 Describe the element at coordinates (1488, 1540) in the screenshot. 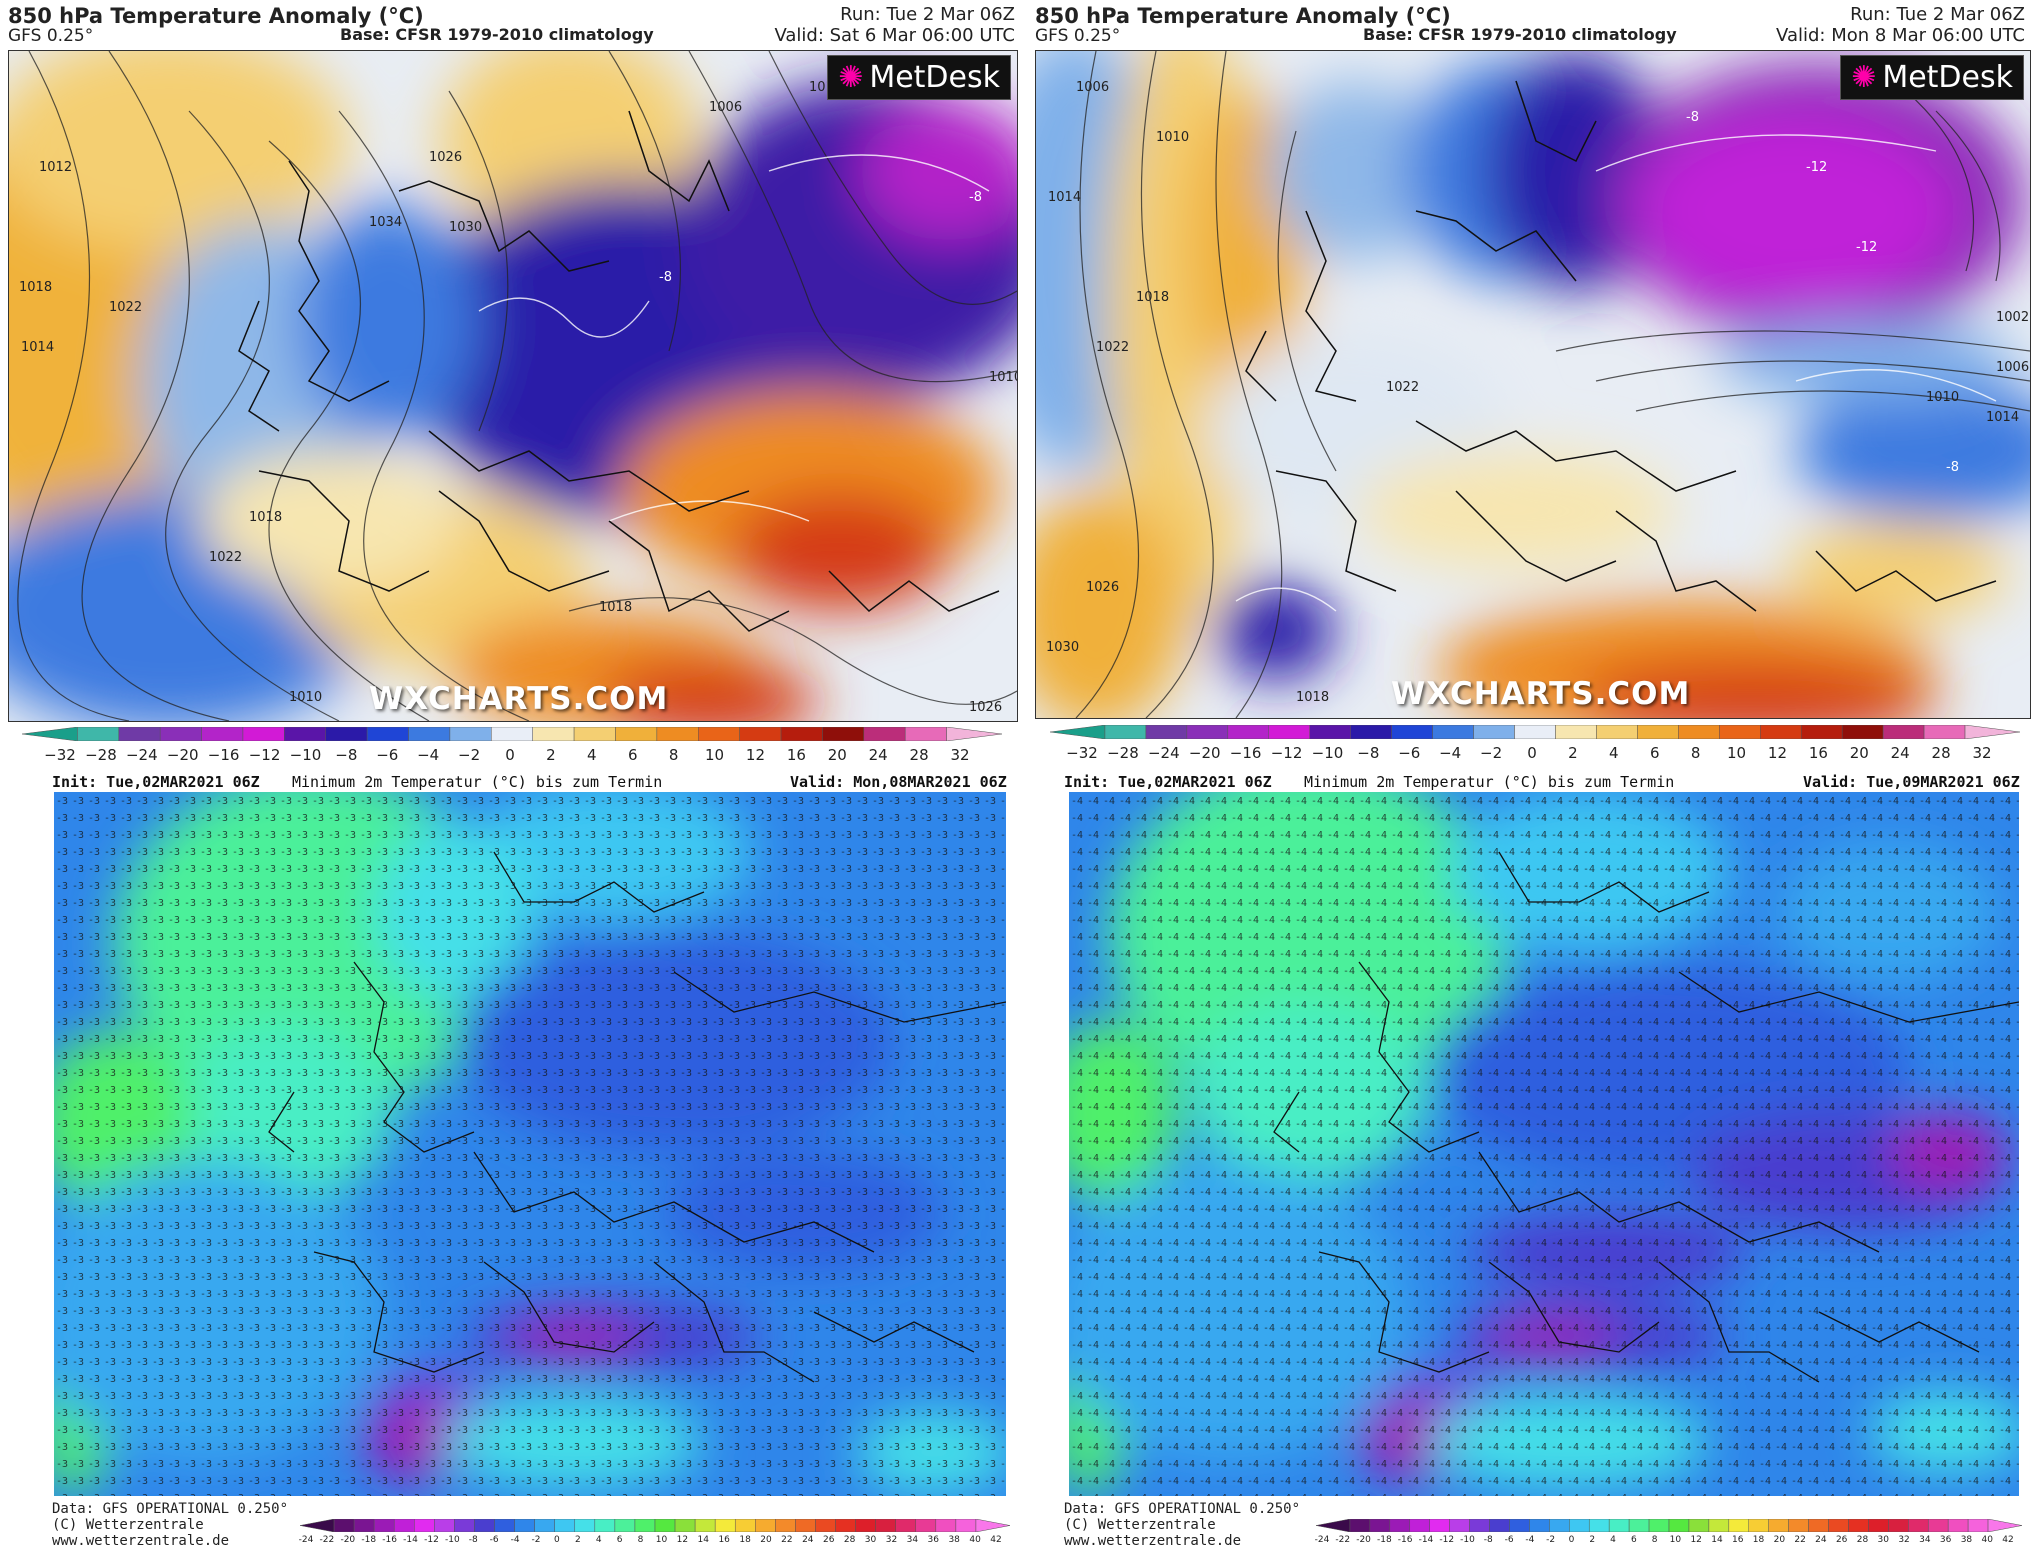

I see `scale-tick-label: -8` at that location.